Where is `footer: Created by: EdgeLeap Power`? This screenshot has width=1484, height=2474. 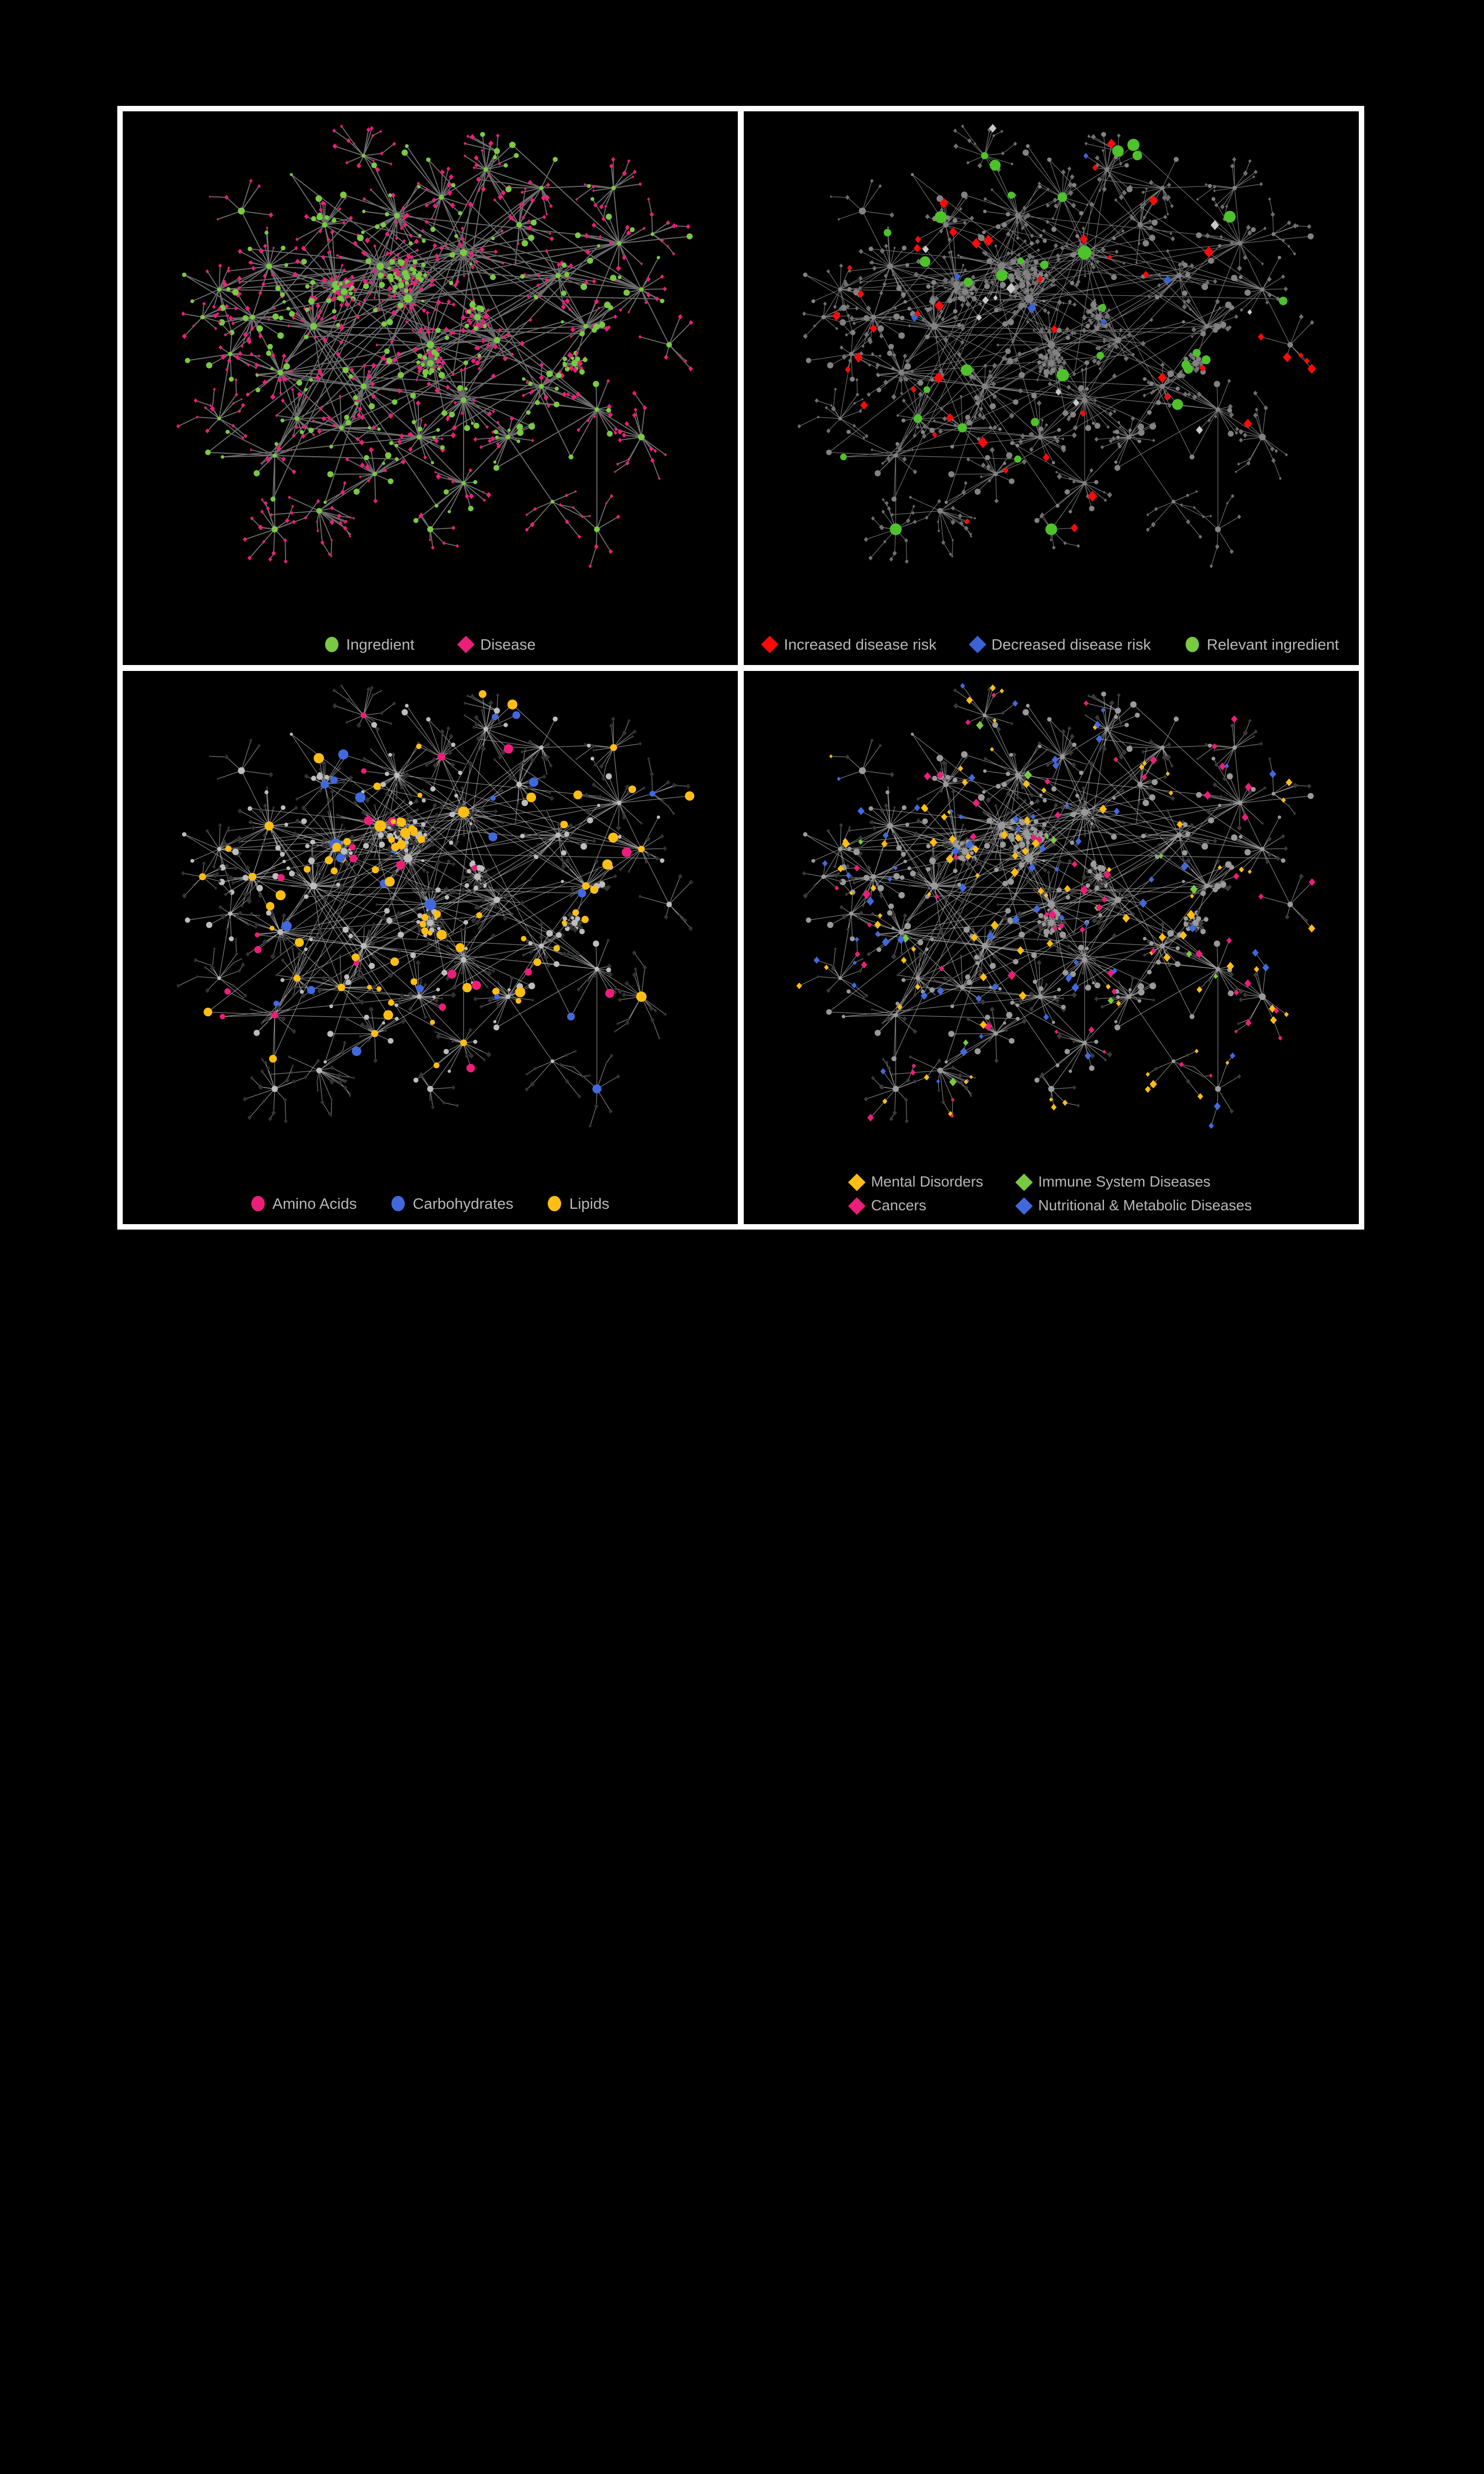 footer: Created by: EdgeLeap Power is located at coordinates (742, 1288).